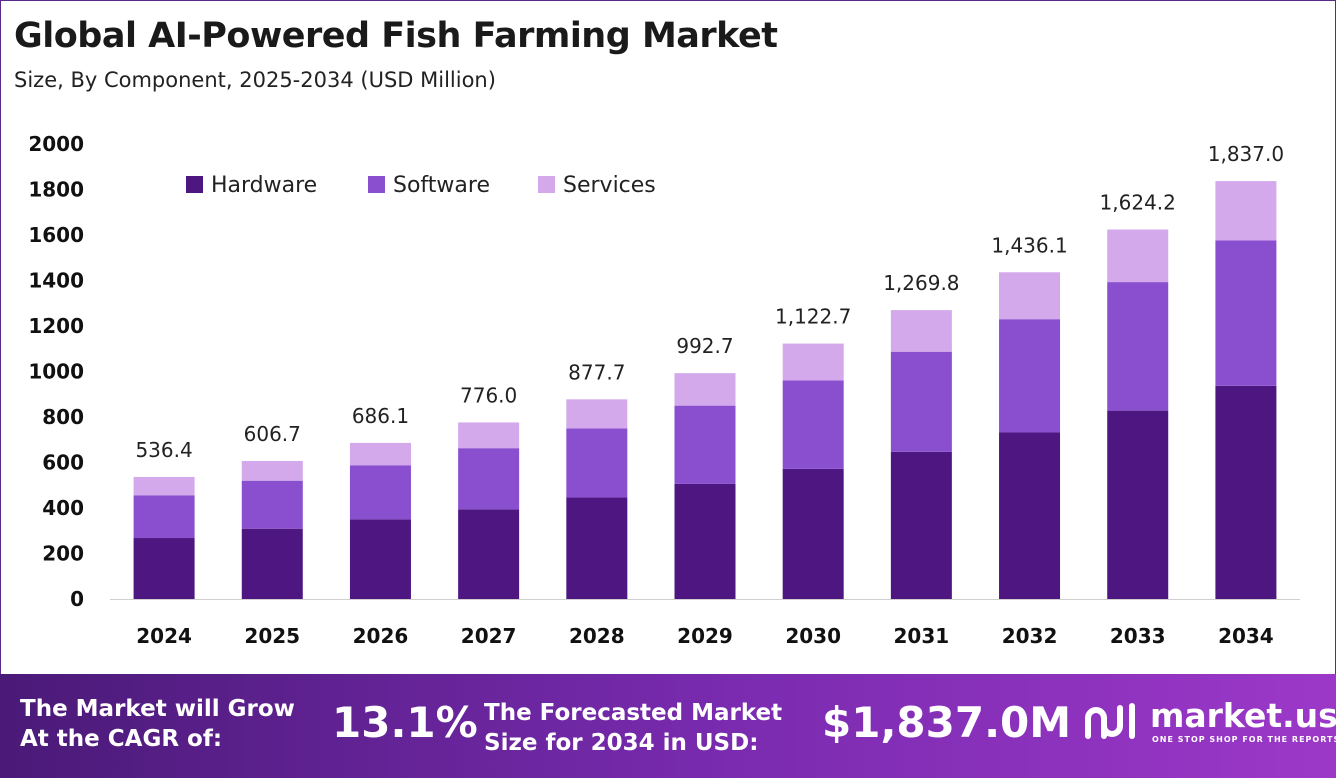 Image resolution: width=1336 pixels, height=778 pixels. I want to click on legend-swatch-services, so click(546, 184).